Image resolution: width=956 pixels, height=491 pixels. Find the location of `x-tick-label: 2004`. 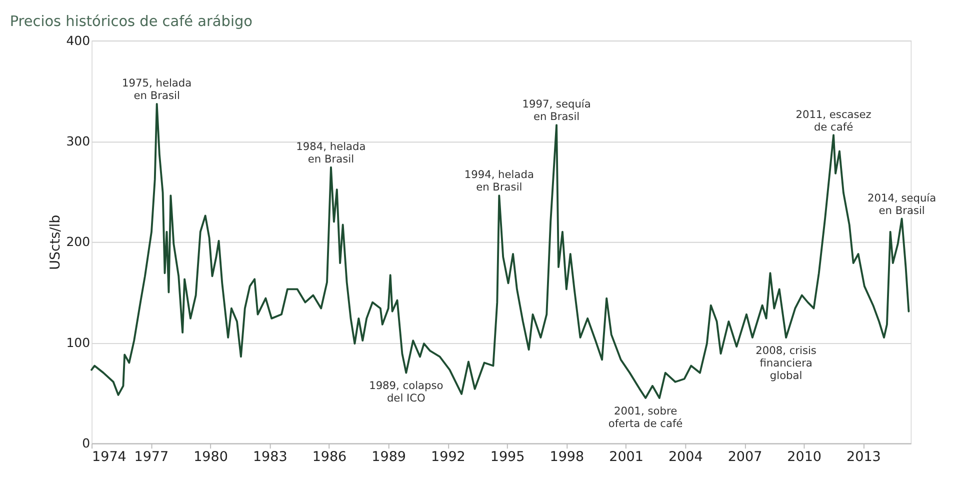

x-tick-label: 2004 is located at coordinates (685, 457).